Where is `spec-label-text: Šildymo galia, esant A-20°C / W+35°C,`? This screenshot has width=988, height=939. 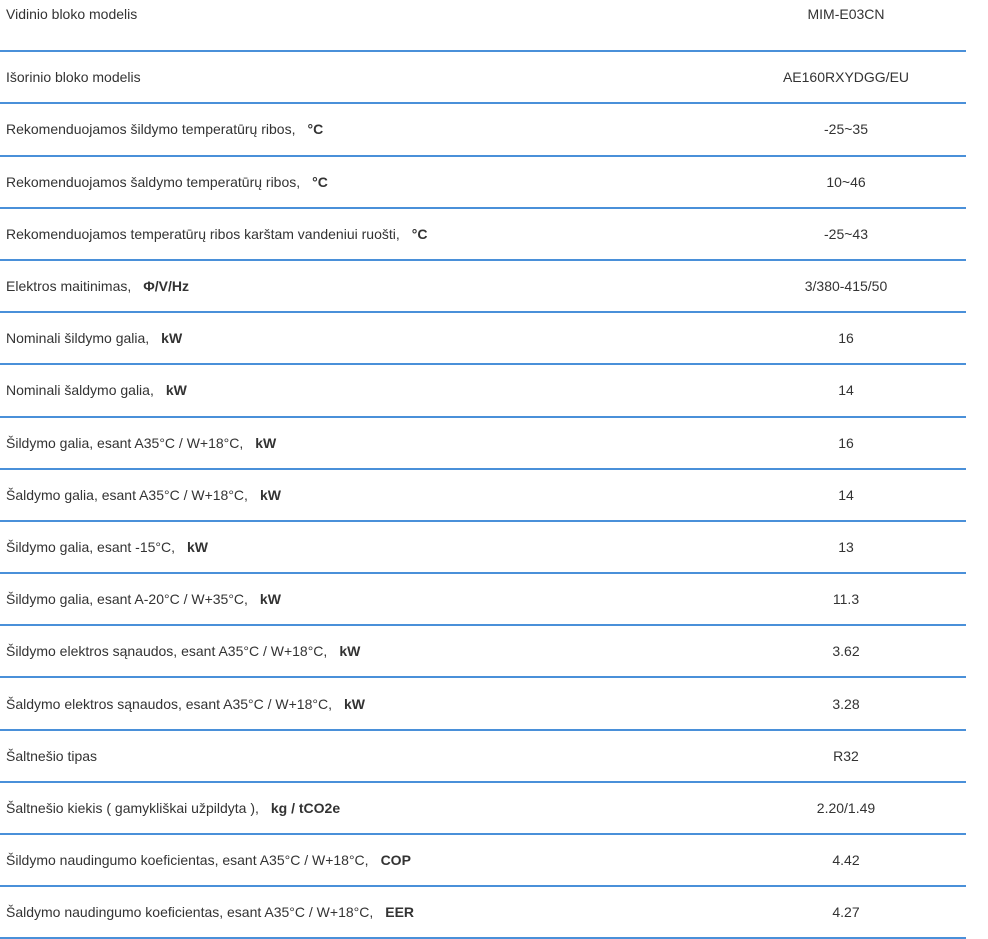
spec-label-text: Šildymo galia, esant A-20°C / W+35°C, is located at coordinates (127, 599).